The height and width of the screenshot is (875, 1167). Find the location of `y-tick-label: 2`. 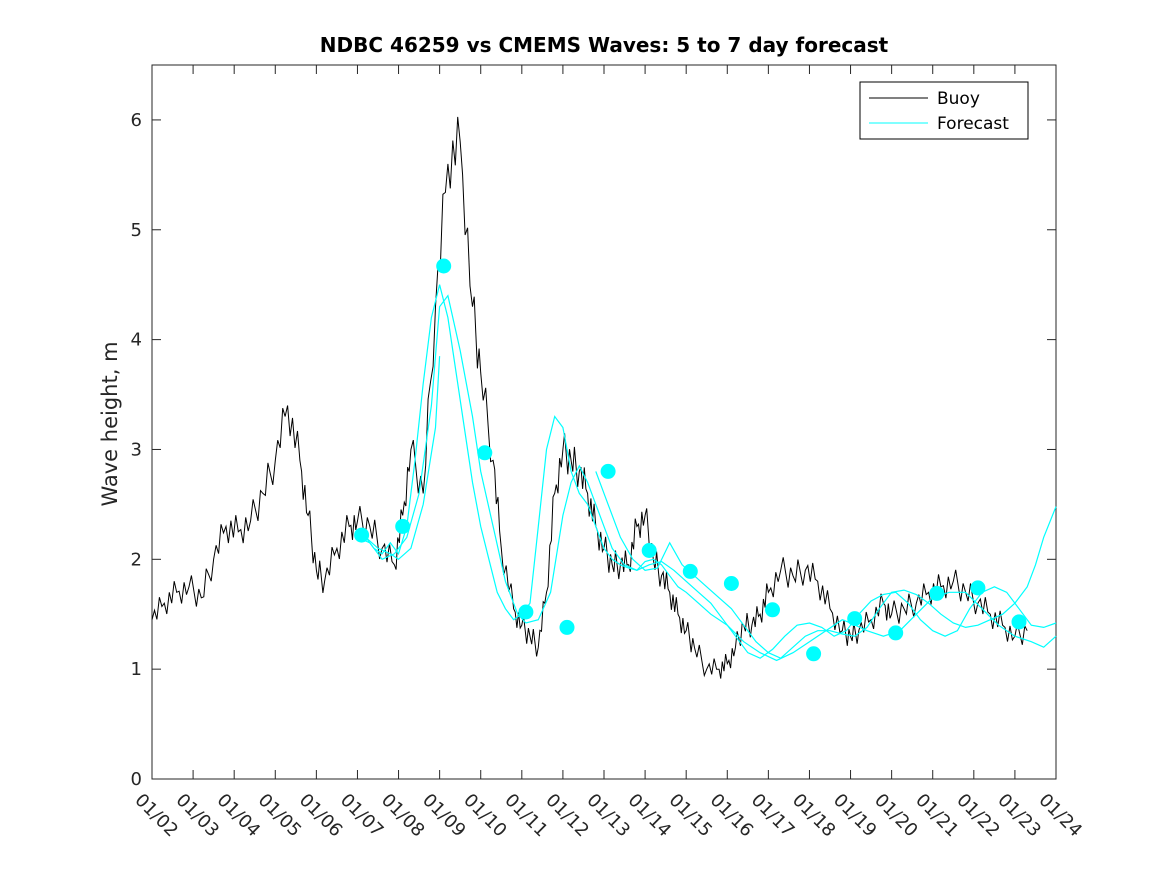

y-tick-label: 2 is located at coordinates (136, 559).